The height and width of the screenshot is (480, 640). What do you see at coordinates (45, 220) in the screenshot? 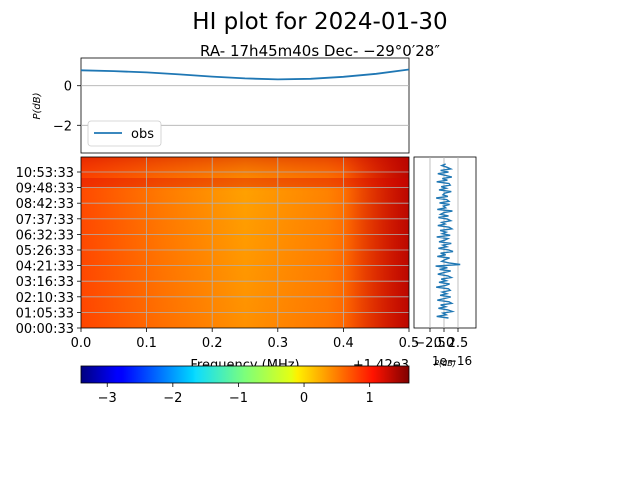
I see `waterfall-y-tick-label: 07:37:33` at bounding box center [45, 220].